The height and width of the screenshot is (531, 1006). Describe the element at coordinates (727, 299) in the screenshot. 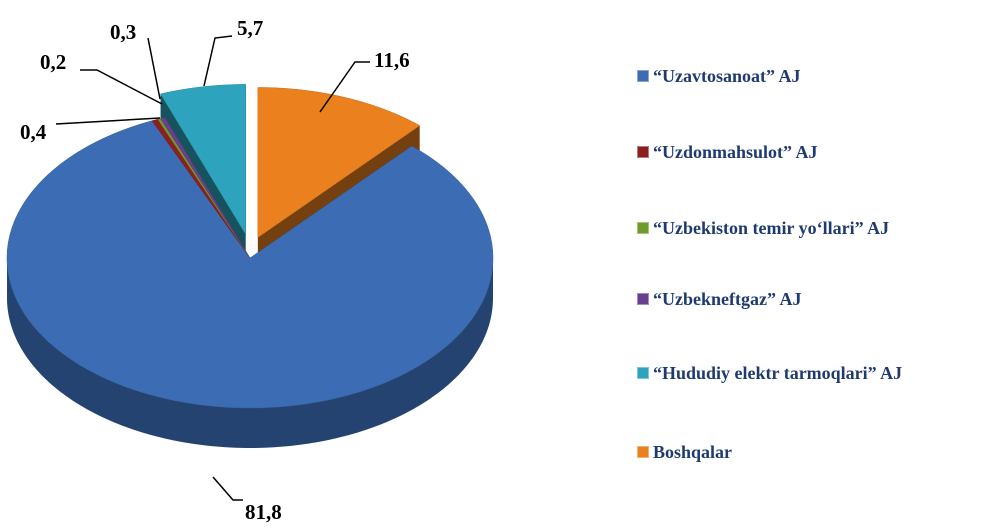

I see `legend-label: “Uzbekneftgaz” AJ` at that location.